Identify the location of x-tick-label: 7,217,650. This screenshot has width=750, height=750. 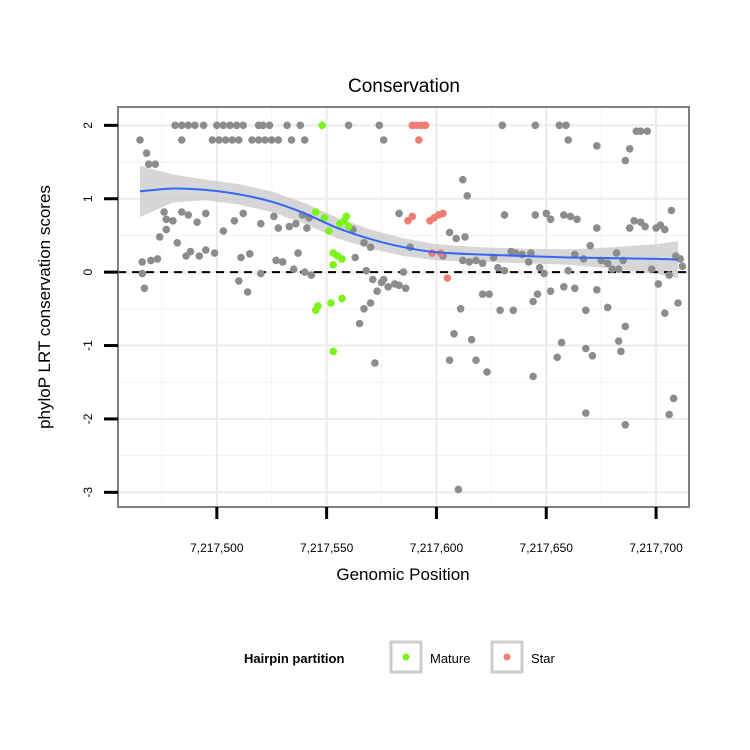
(547, 548).